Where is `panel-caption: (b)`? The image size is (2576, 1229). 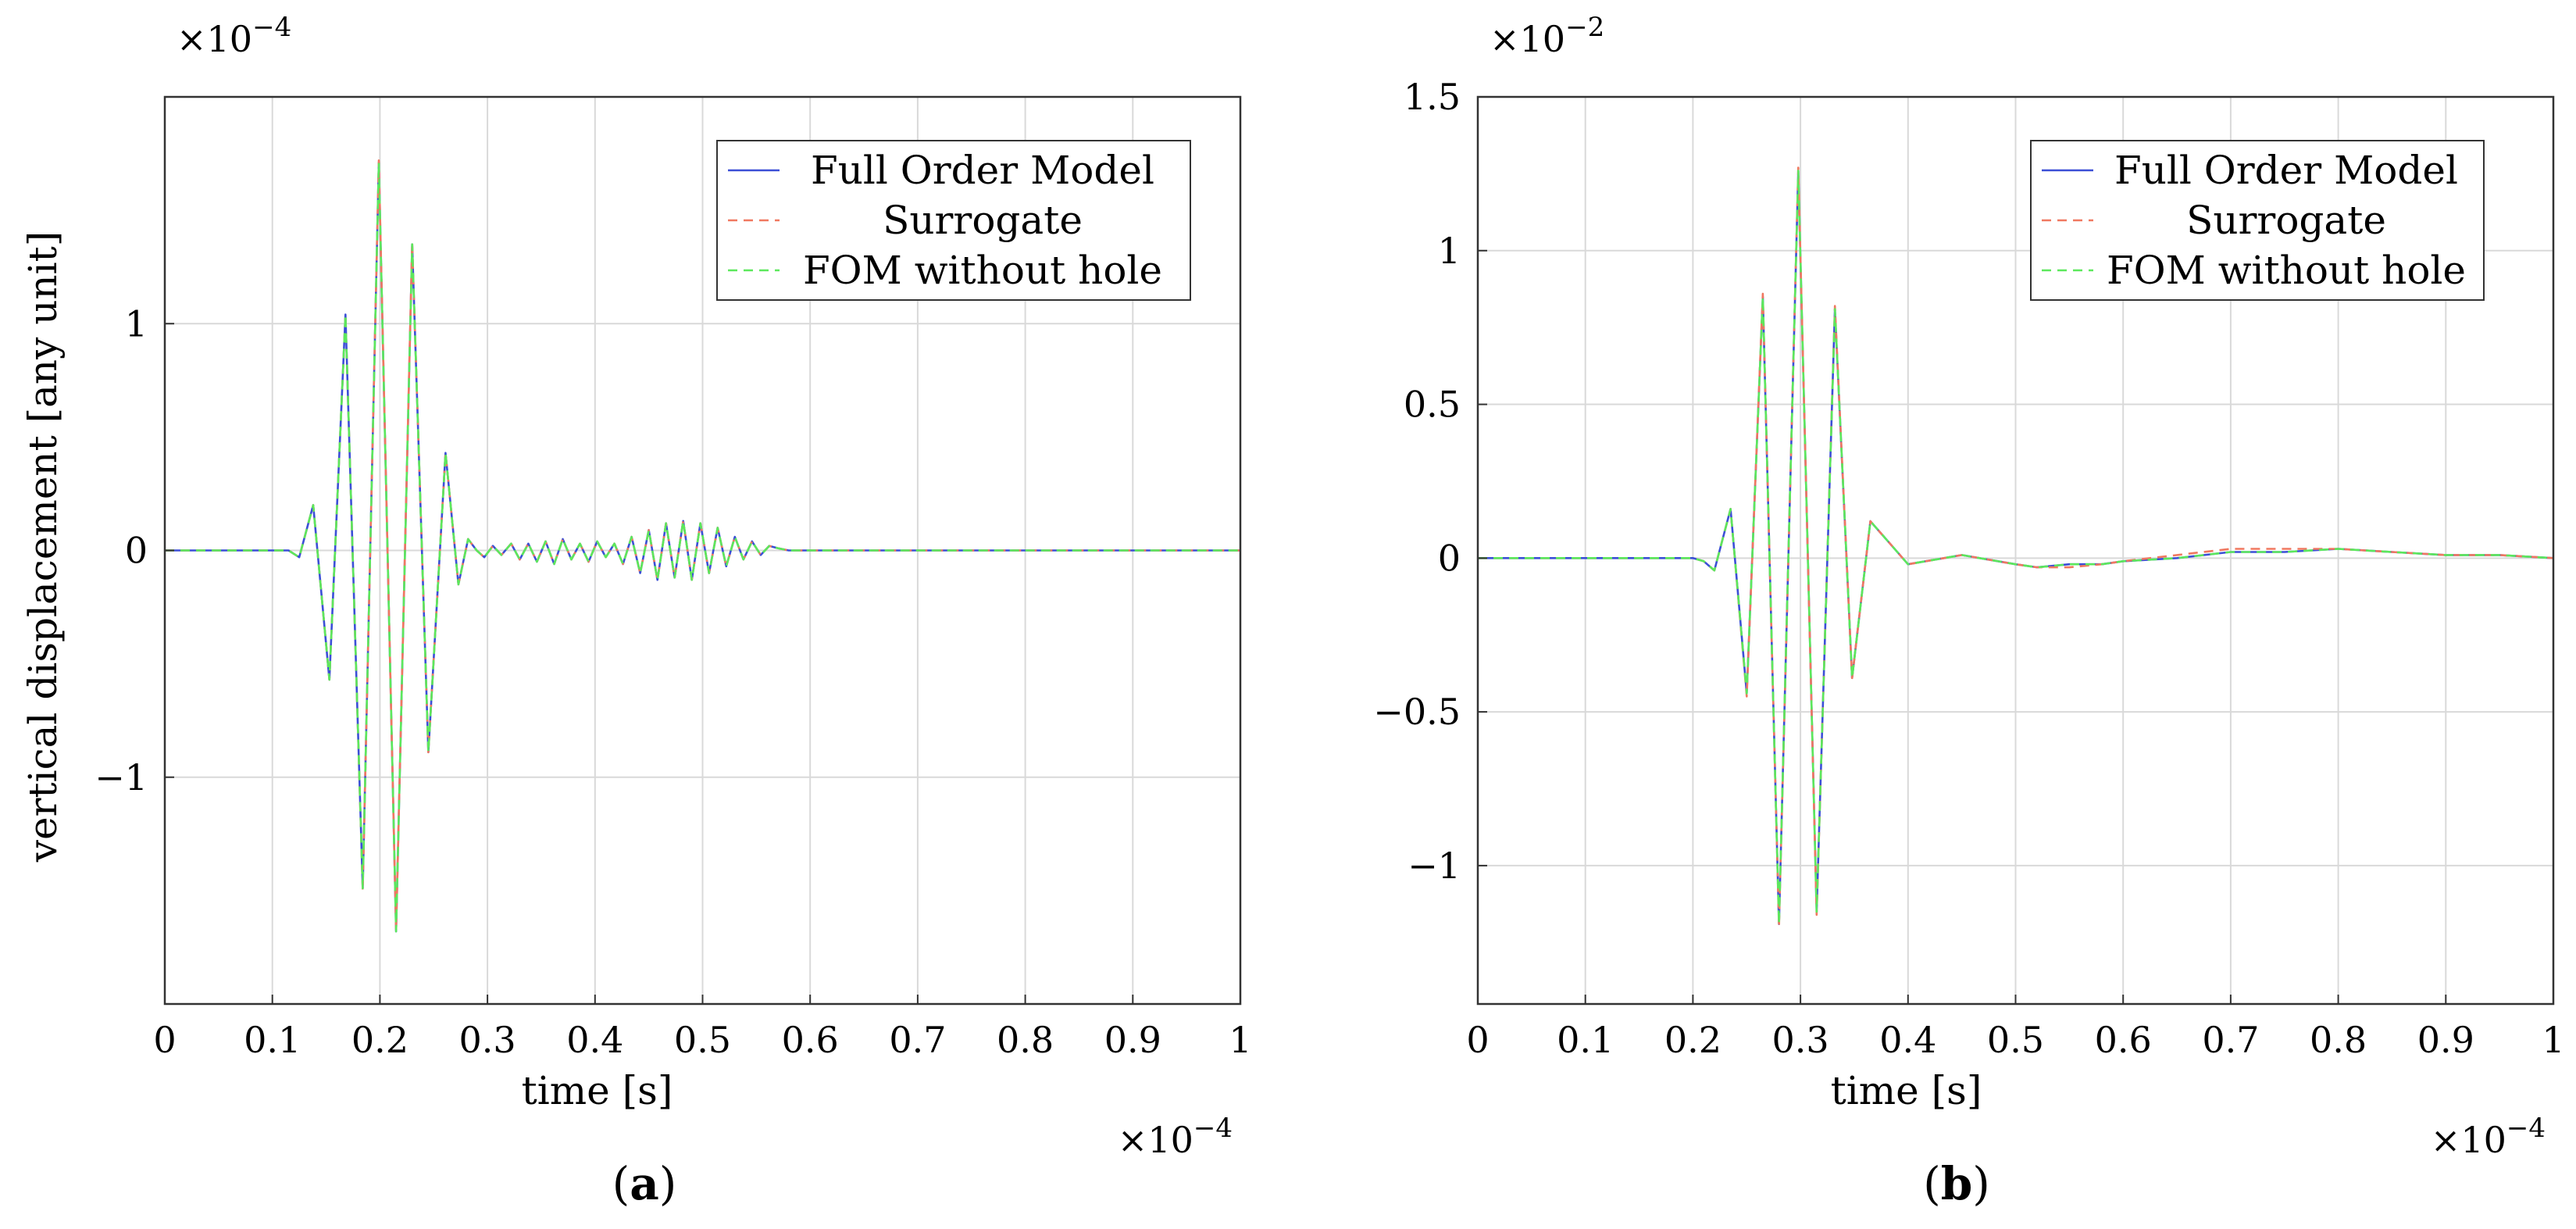 panel-caption: (b) is located at coordinates (1956, 1183).